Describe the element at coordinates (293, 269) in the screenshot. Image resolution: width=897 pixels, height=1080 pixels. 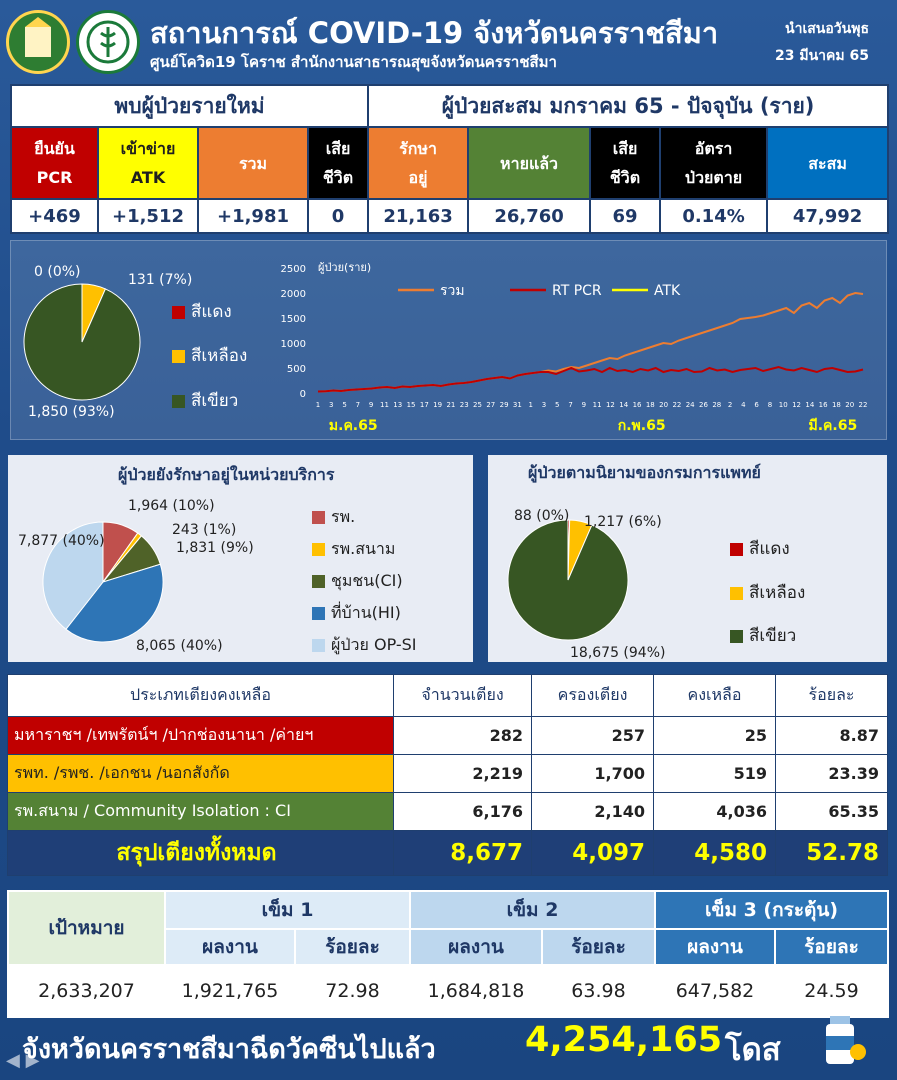
I see `y-tick-label: 2500` at that location.